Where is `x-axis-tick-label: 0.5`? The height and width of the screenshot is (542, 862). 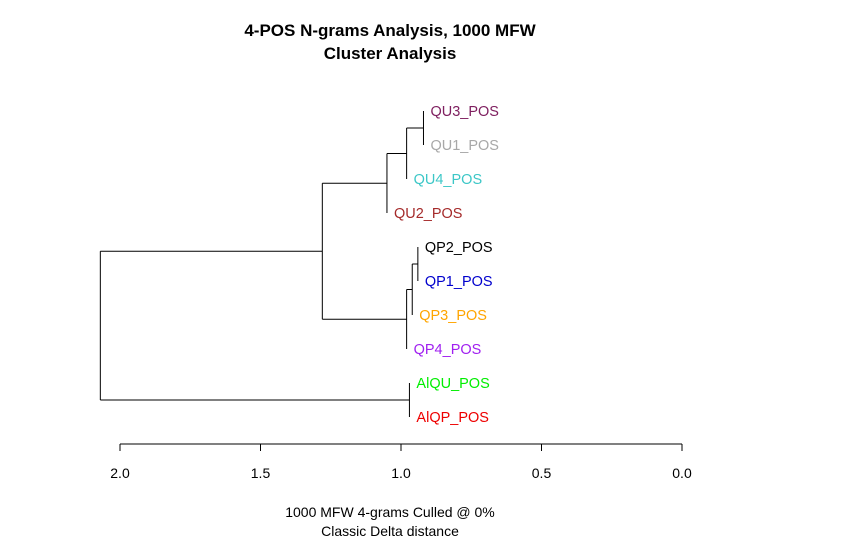
x-axis-tick-label: 0.5 is located at coordinates (542, 473).